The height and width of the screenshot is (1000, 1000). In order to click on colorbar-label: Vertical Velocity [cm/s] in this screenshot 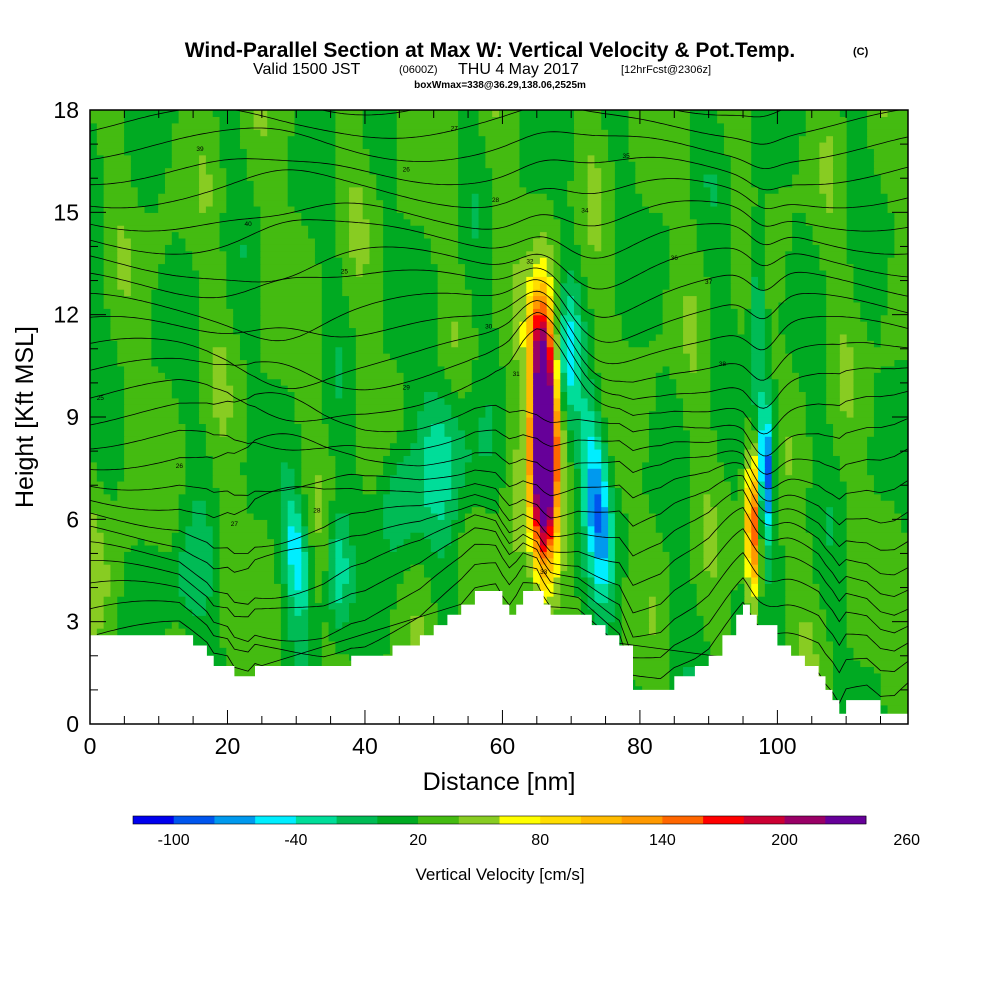, I will do `click(499, 874)`.